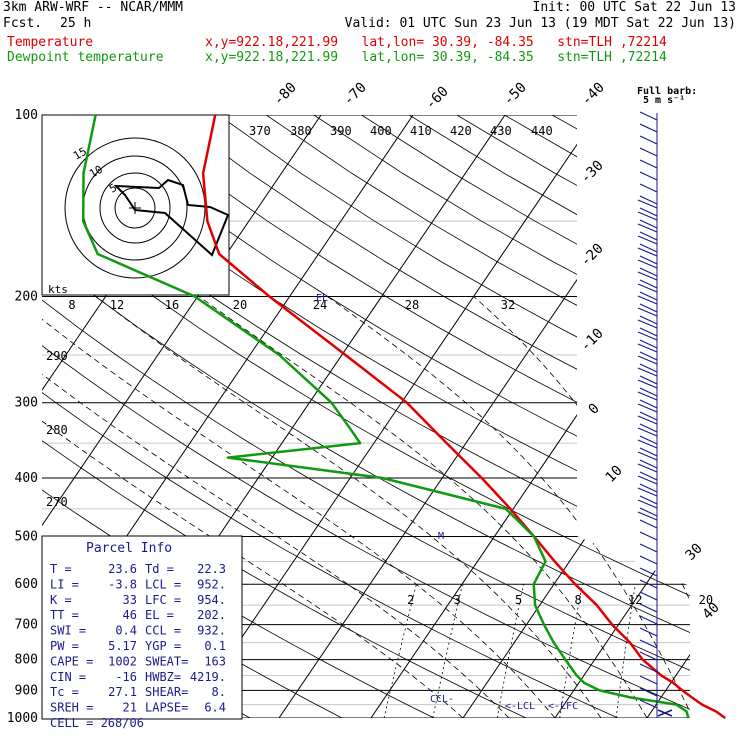 The height and width of the screenshot is (740, 740). I want to click on temperature-legend-label: Temperature, so click(50, 42).